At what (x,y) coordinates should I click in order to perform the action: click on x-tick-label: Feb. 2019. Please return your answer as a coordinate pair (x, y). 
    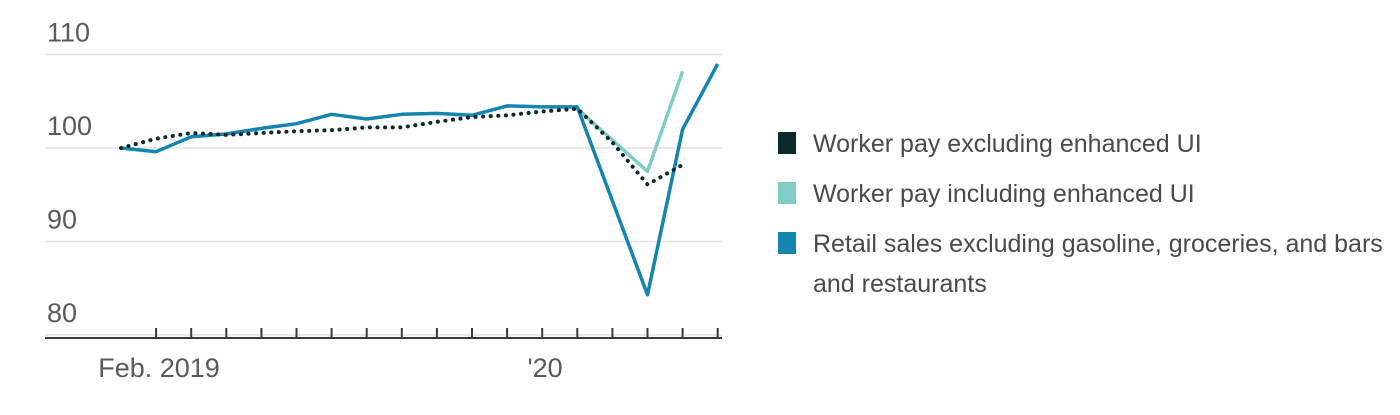
    Looking at the image, I should click on (159, 368).